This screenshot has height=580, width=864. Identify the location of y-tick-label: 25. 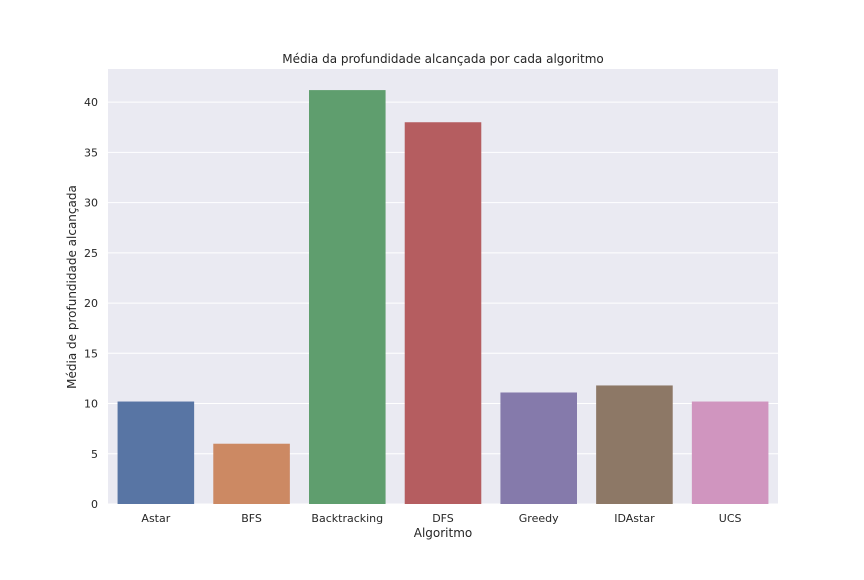
(91, 253).